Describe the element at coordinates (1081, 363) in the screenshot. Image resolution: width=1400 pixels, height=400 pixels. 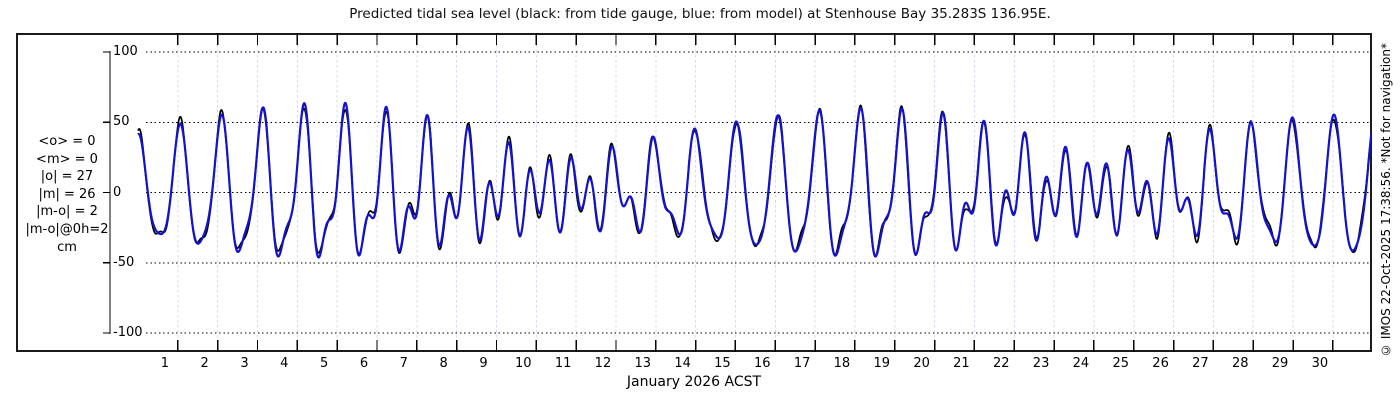
I see `x-tick-label: 24` at that location.